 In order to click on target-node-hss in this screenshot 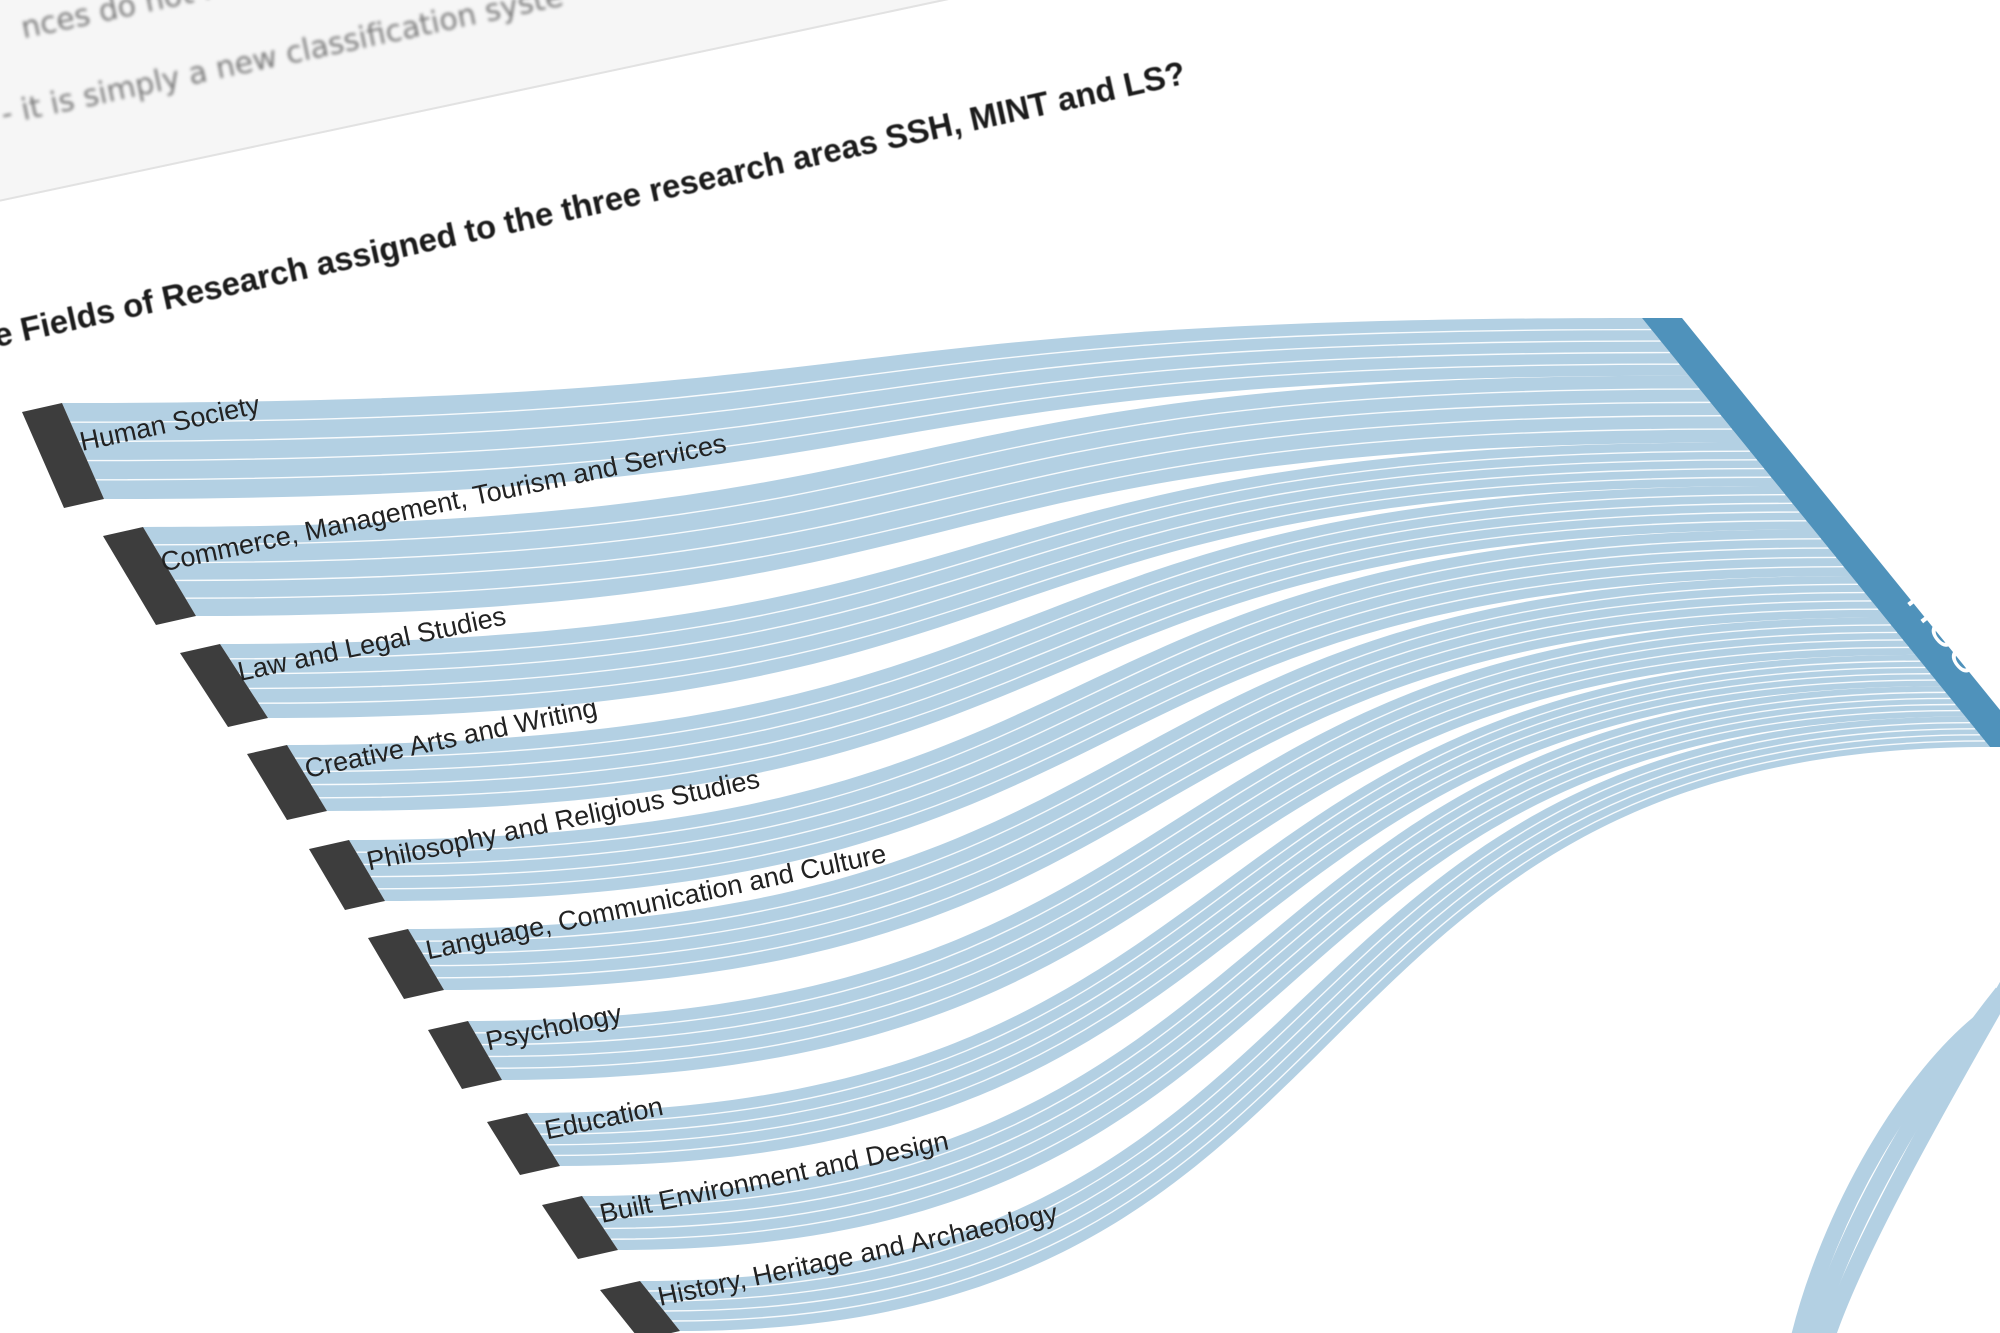, I will do `click(1821, 532)`.